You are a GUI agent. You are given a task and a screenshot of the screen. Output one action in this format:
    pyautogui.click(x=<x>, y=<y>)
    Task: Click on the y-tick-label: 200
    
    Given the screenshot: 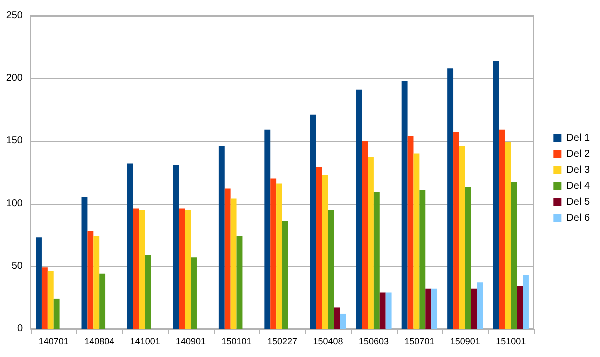 What is the action you would take?
    pyautogui.click(x=15, y=78)
    